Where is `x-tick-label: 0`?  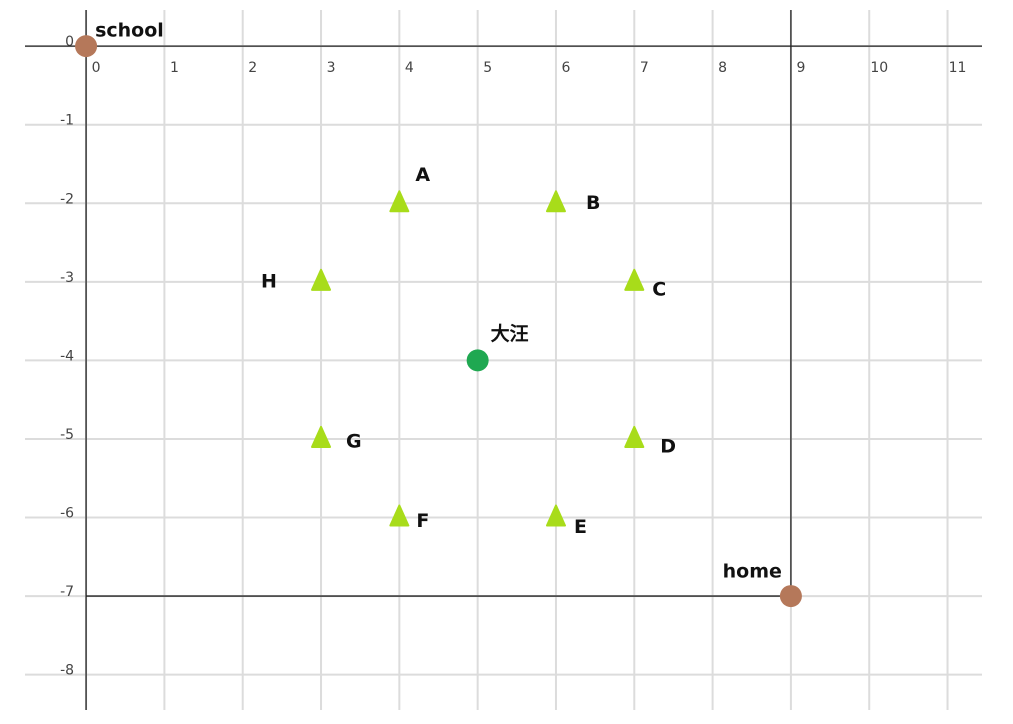 x-tick-label: 0 is located at coordinates (96, 68).